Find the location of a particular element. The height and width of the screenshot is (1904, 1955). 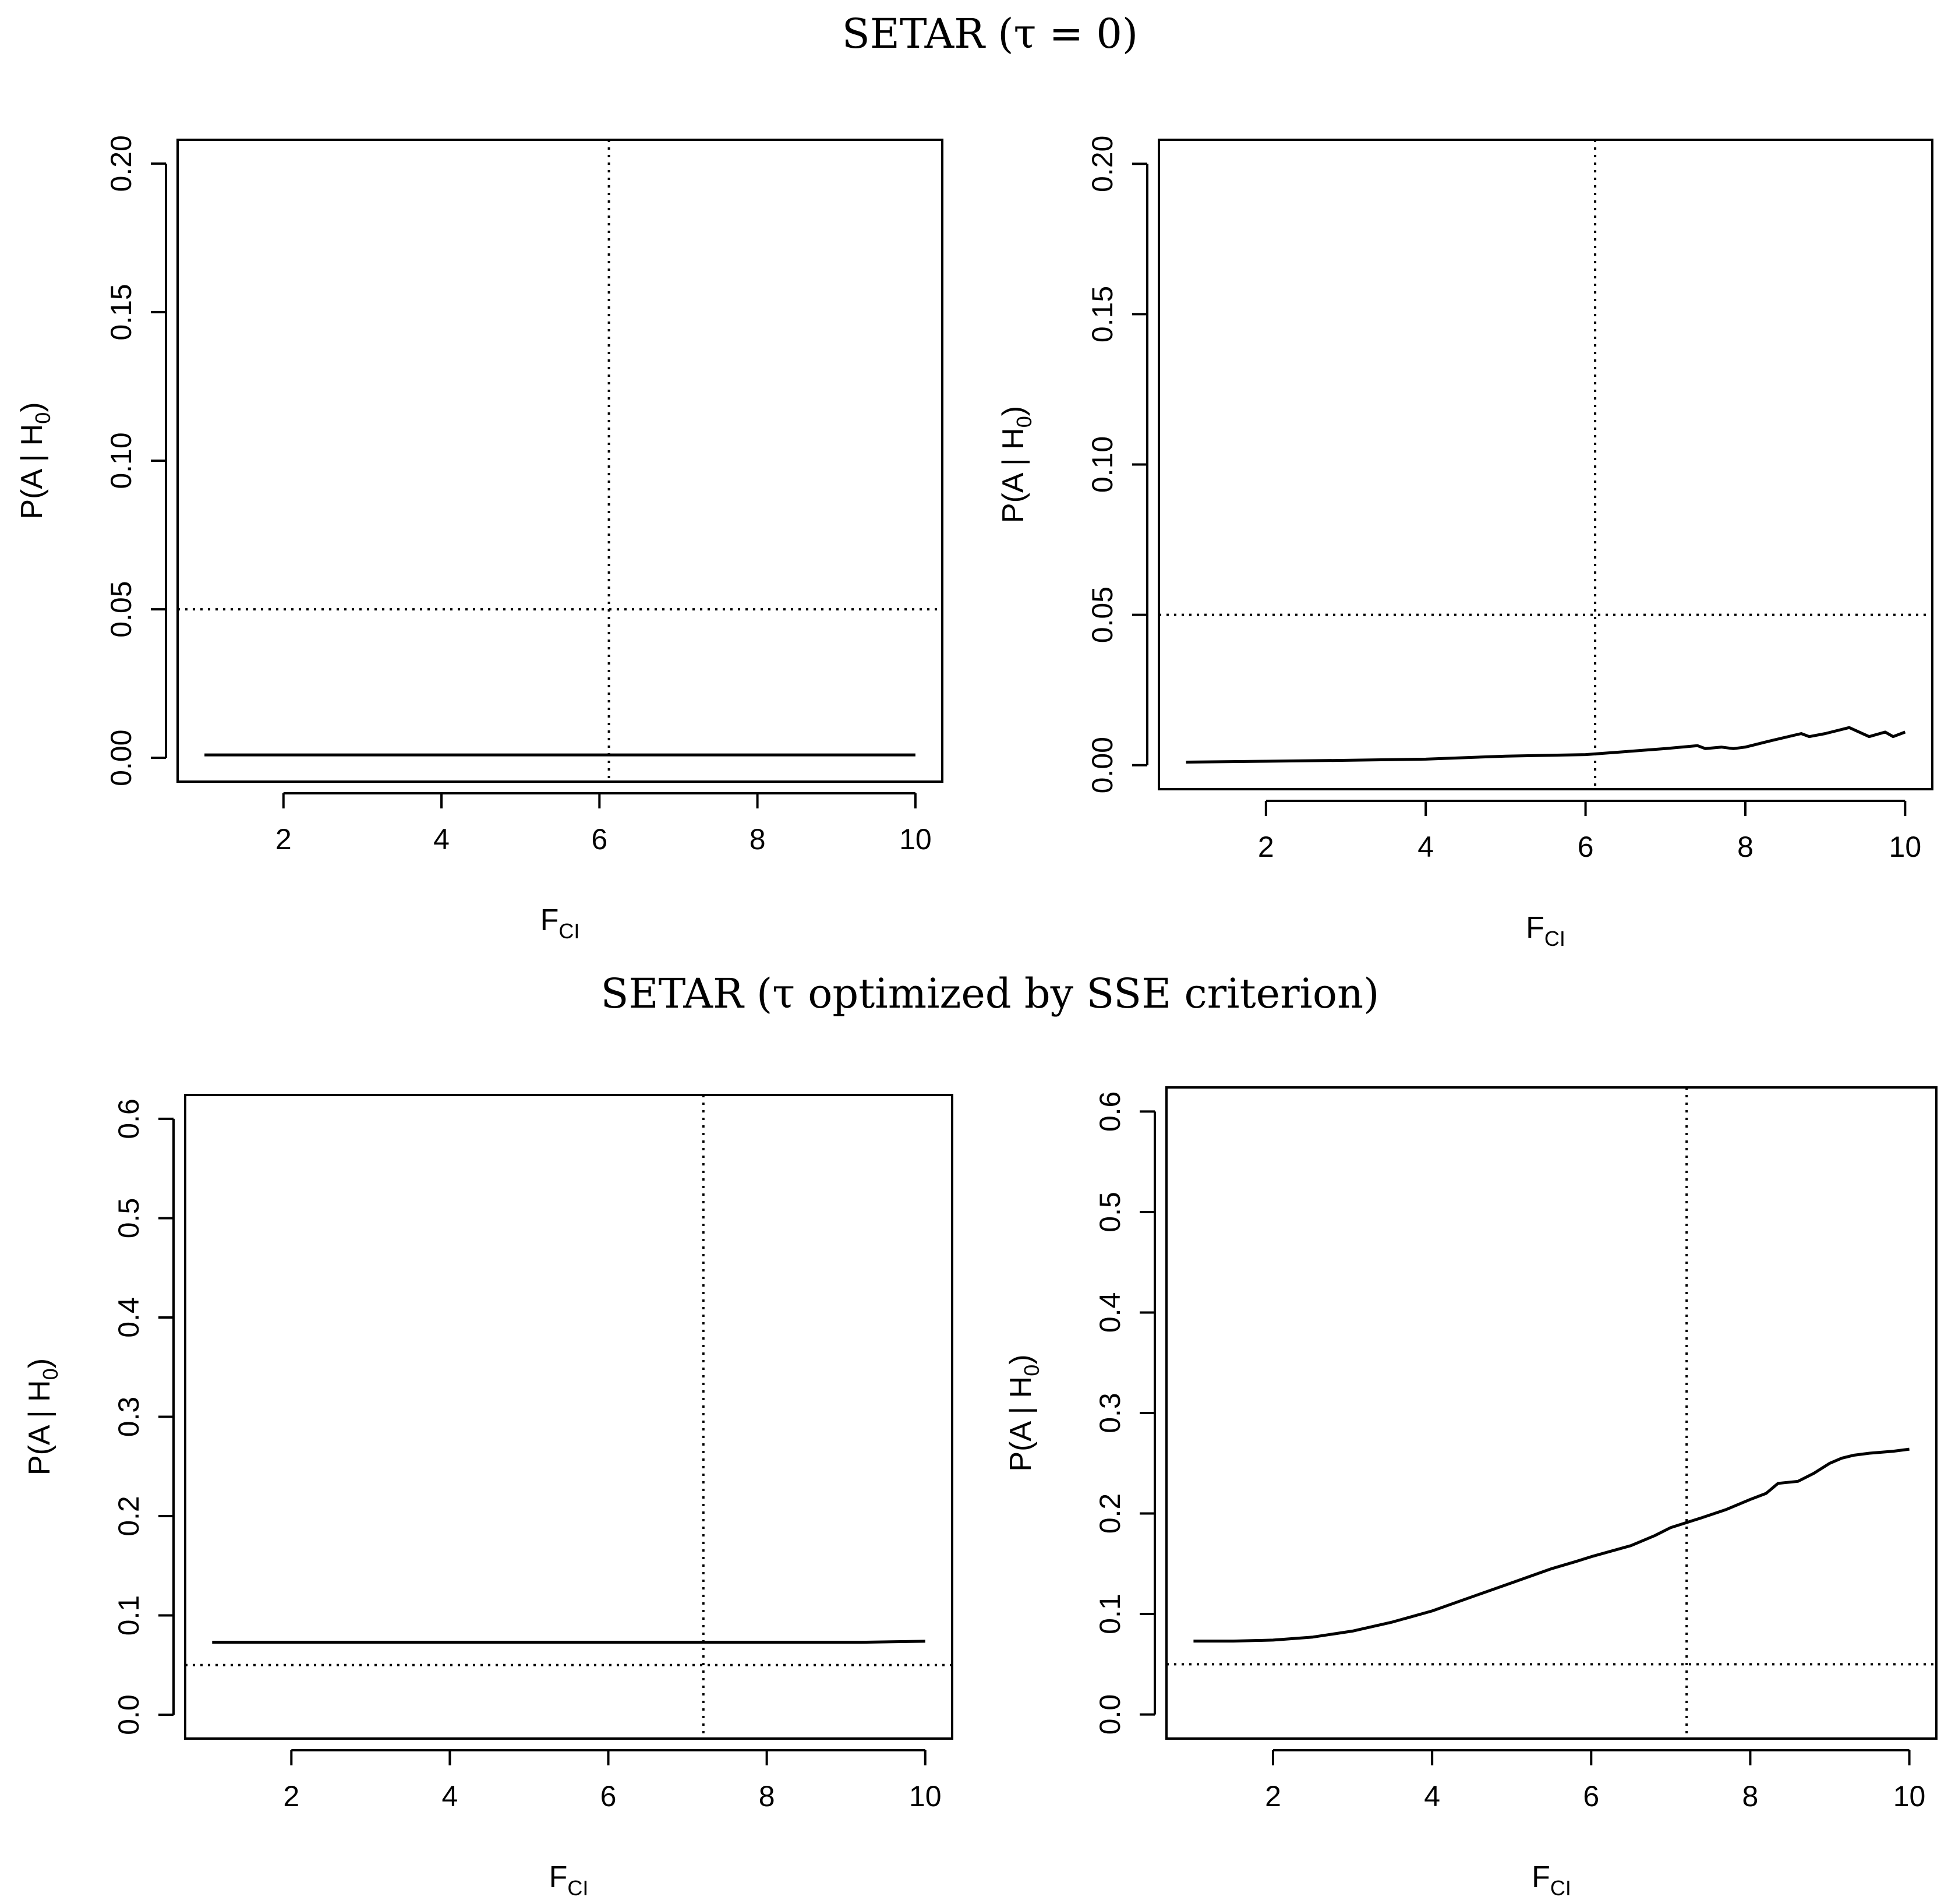

section-title-top: SETAR (τ = 0) is located at coordinates (990, 34).